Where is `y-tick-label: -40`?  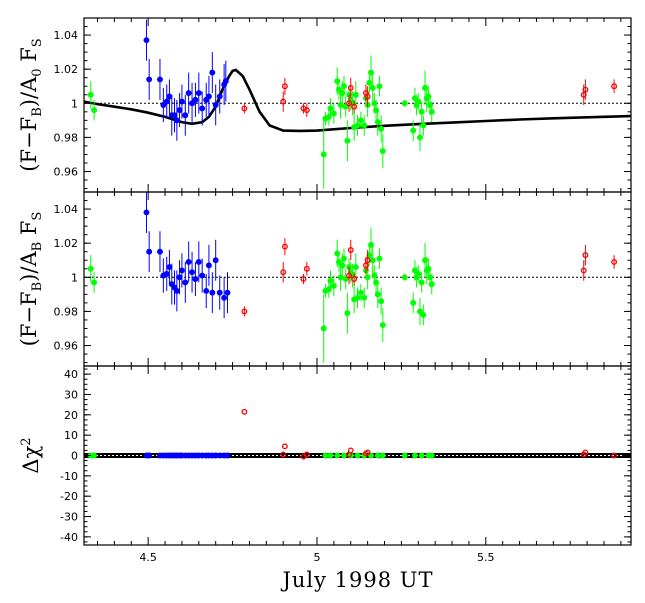 y-tick-label: -40 is located at coordinates (69, 537).